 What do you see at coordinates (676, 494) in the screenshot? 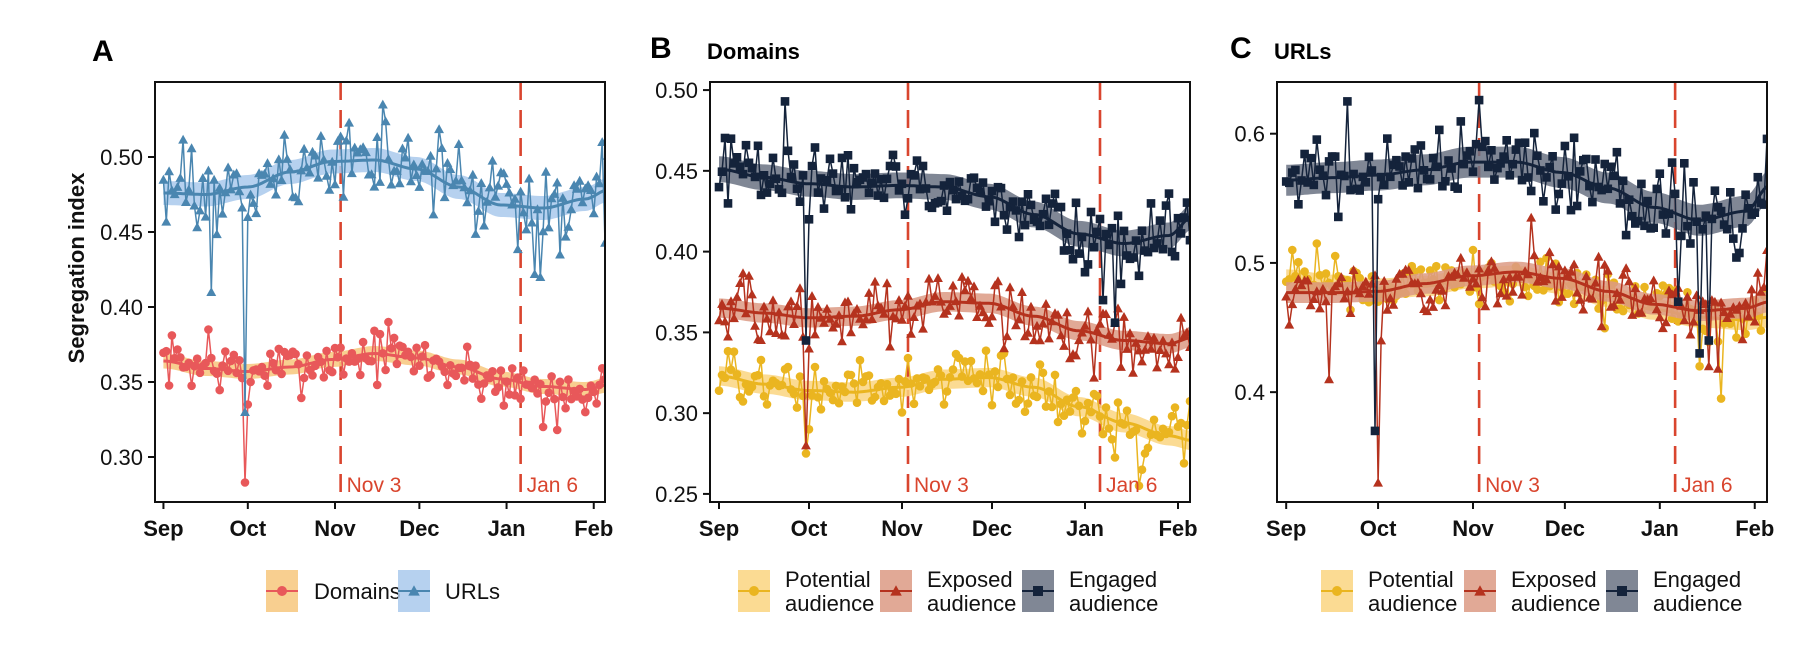
I see `y-tick-label: 0.25` at bounding box center [676, 494].